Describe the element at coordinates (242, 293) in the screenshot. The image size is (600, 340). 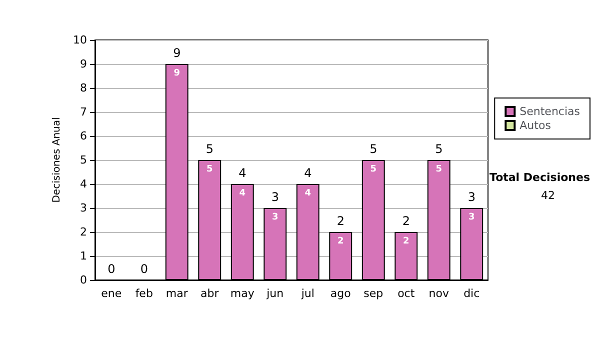
I see `x-tick-label: may` at that location.